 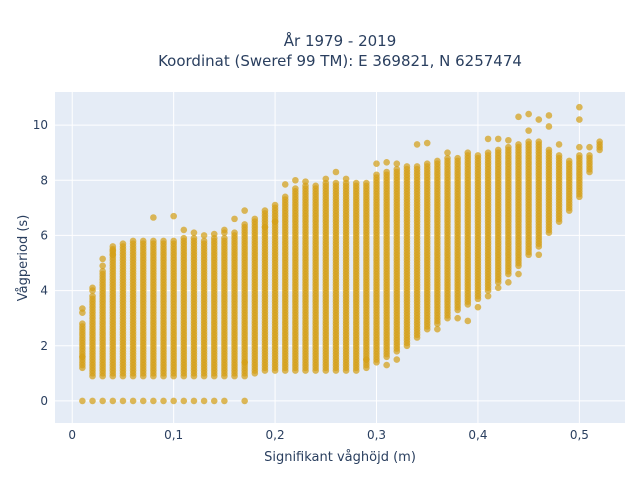 I want to click on x-tick-label: 0,3, so click(x=376, y=435).